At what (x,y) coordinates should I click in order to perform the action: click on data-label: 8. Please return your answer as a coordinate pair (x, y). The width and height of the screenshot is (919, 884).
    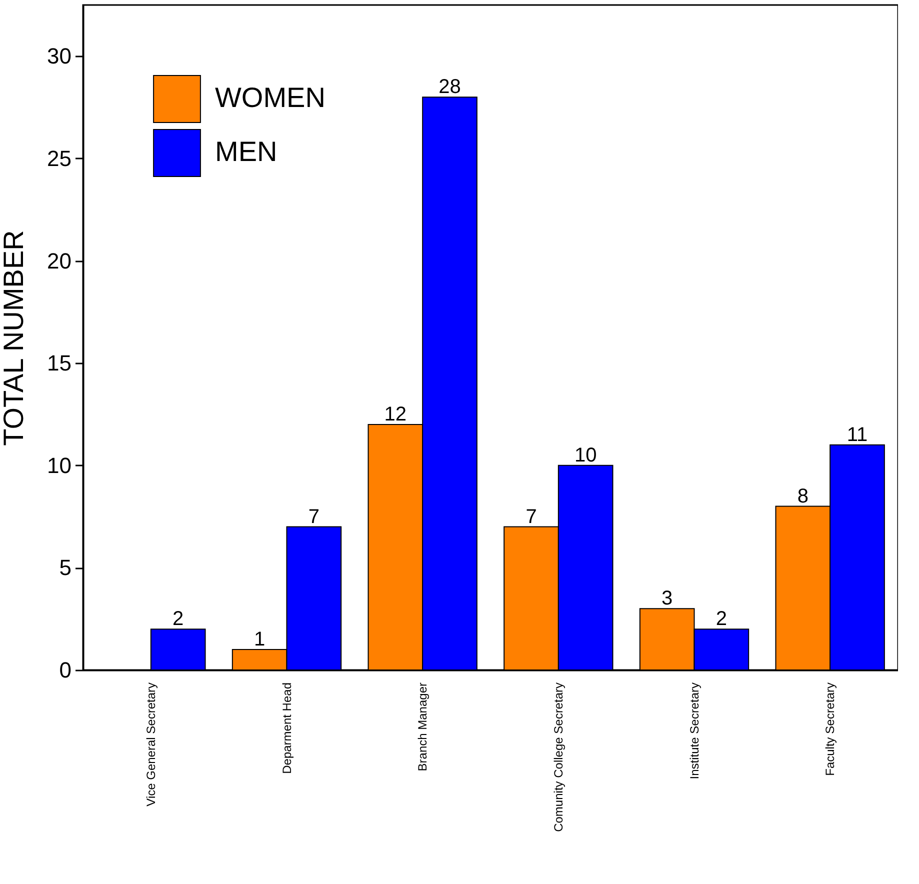
    Looking at the image, I should click on (802, 496).